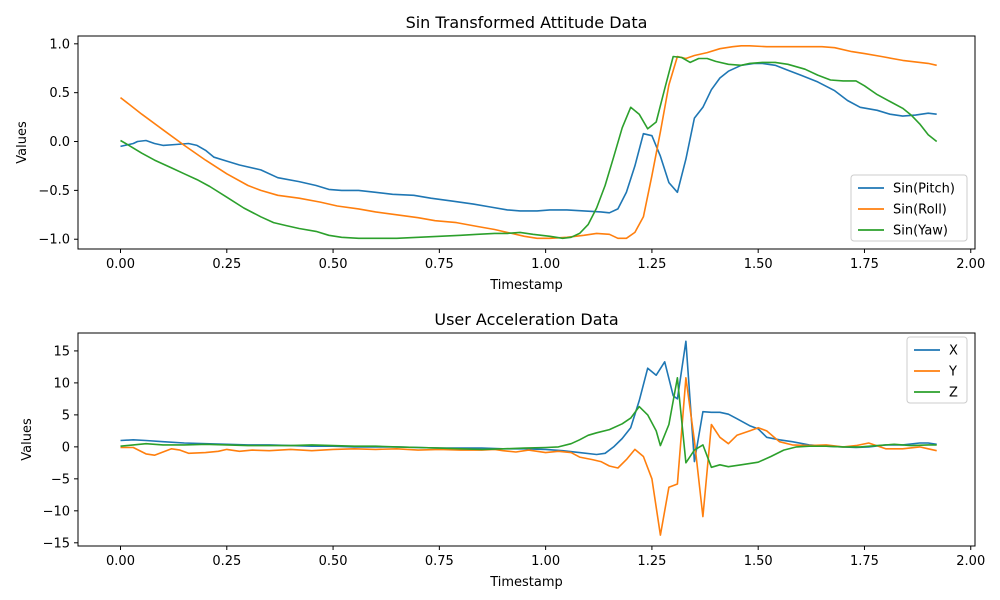 Image resolution: width=1000 pixels, height=600 pixels. I want to click on chart-title: Sin Transformed Attitude Data, so click(527, 22).